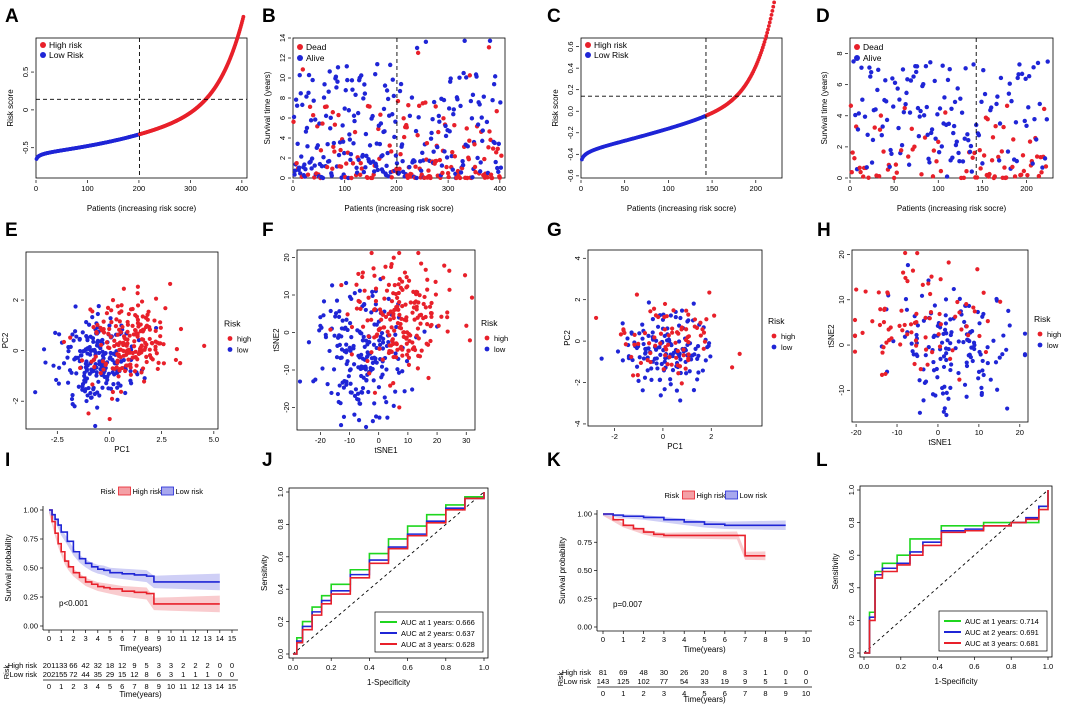 The image size is (1065, 707). I want to click on x-tick-label: -2, so click(614, 436).